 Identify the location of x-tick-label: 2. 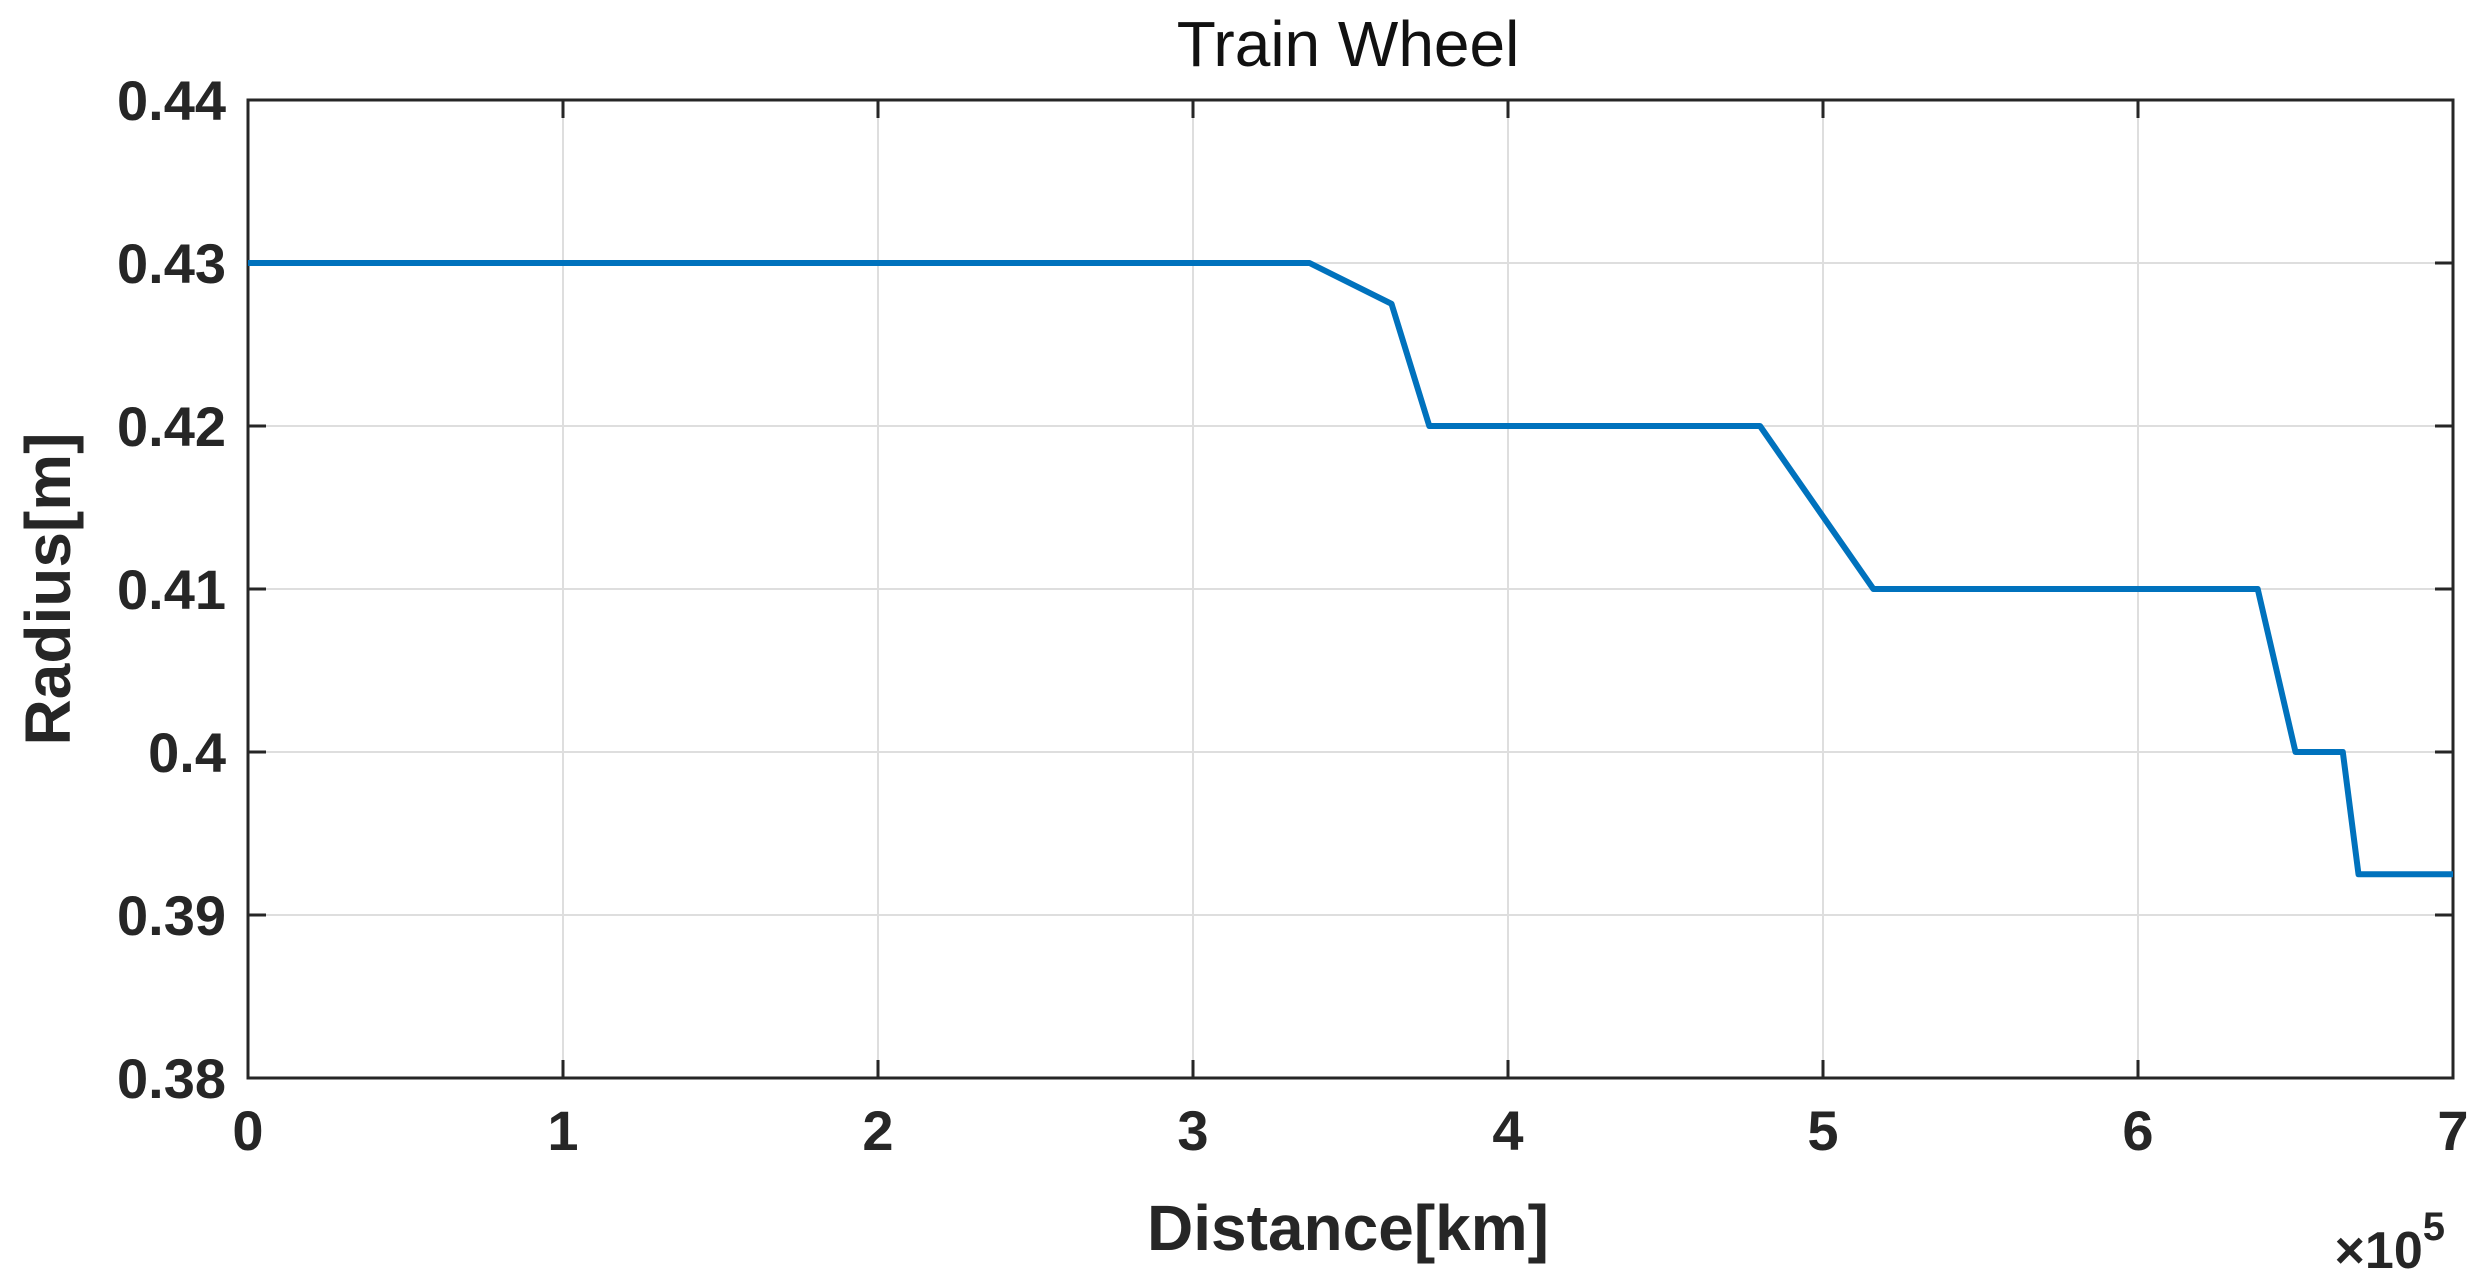
(877, 1130).